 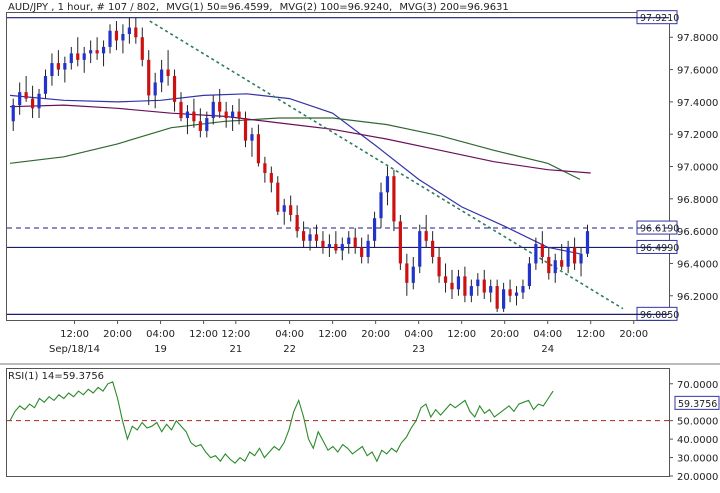 I want to click on moving-average-line, so click(x=295, y=148).